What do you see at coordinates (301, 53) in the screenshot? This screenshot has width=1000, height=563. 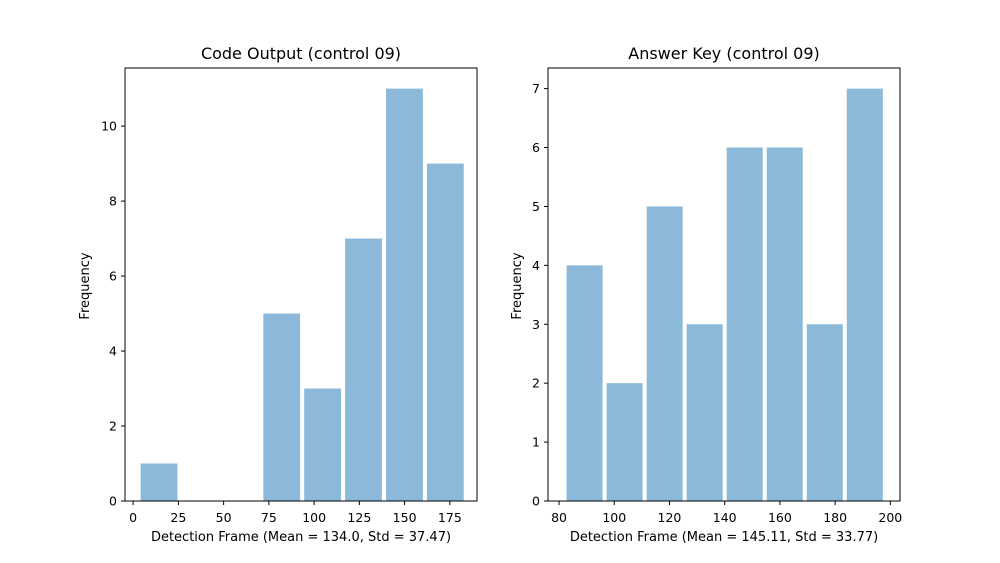 I see `left-chart-title: Code Output (control 09)` at bounding box center [301, 53].